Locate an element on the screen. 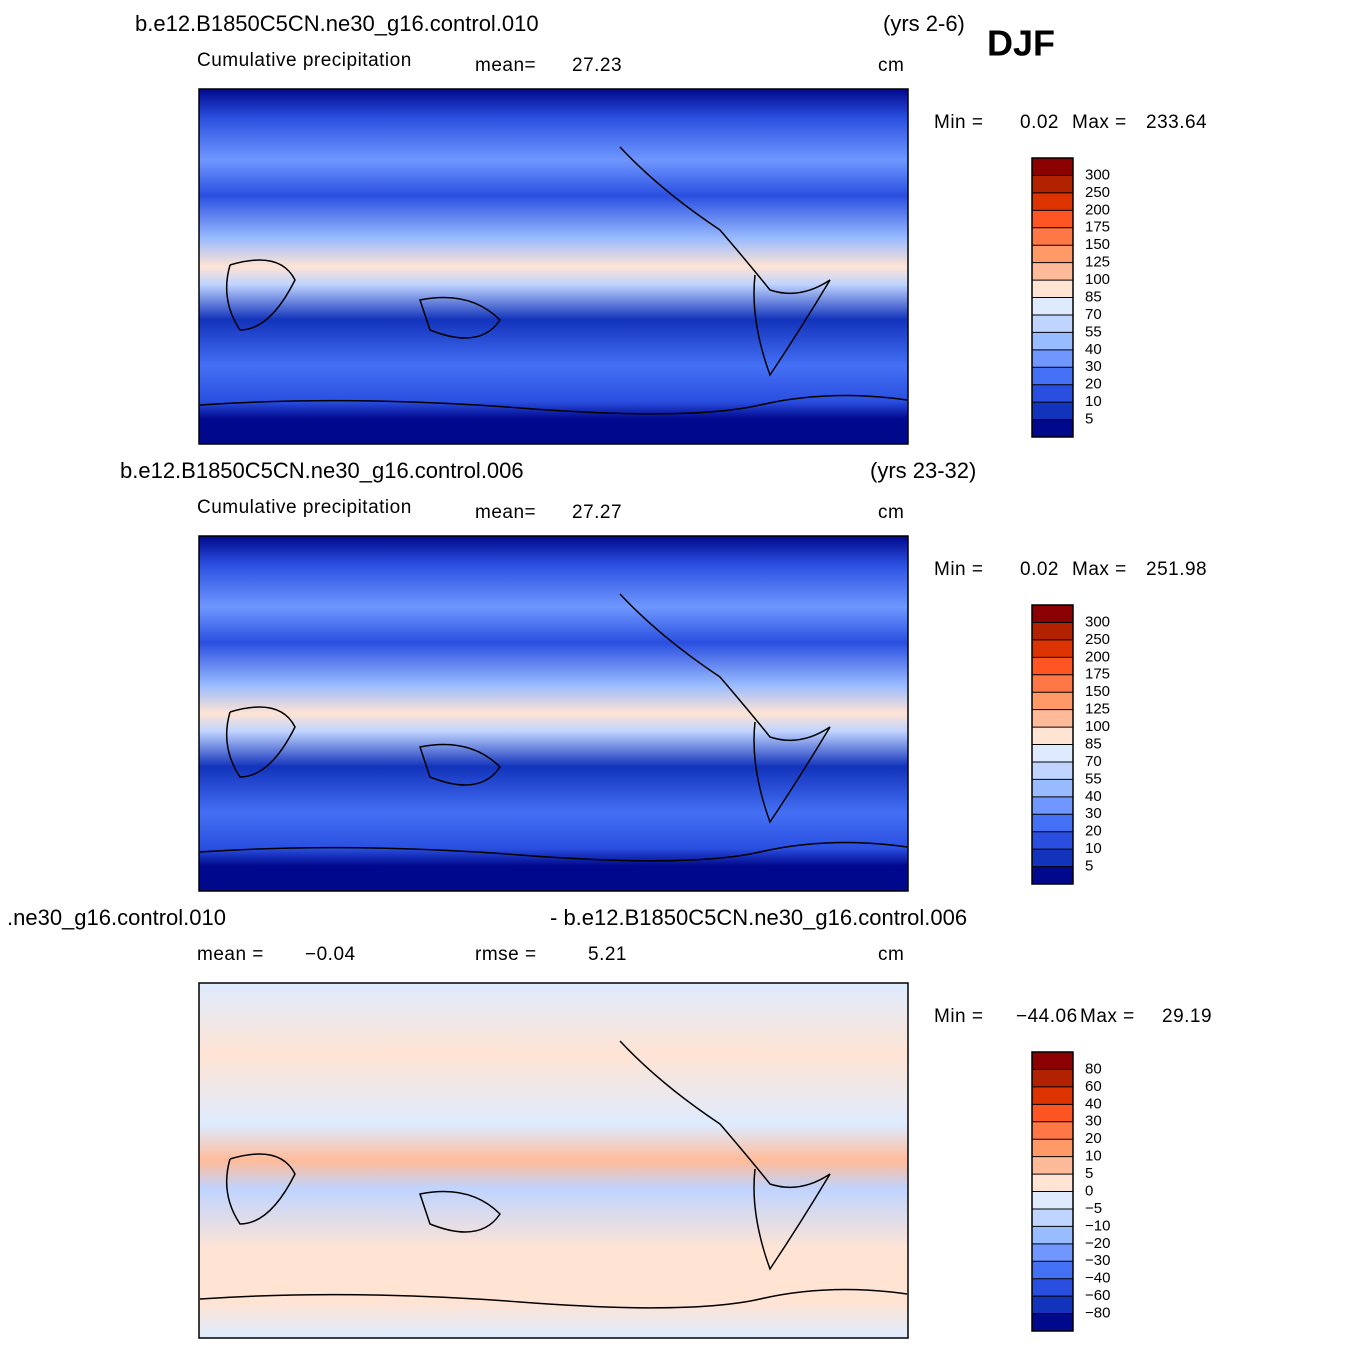 The width and height of the screenshot is (1352, 1353). colorbar-label: 60 is located at coordinates (1093, 1086).